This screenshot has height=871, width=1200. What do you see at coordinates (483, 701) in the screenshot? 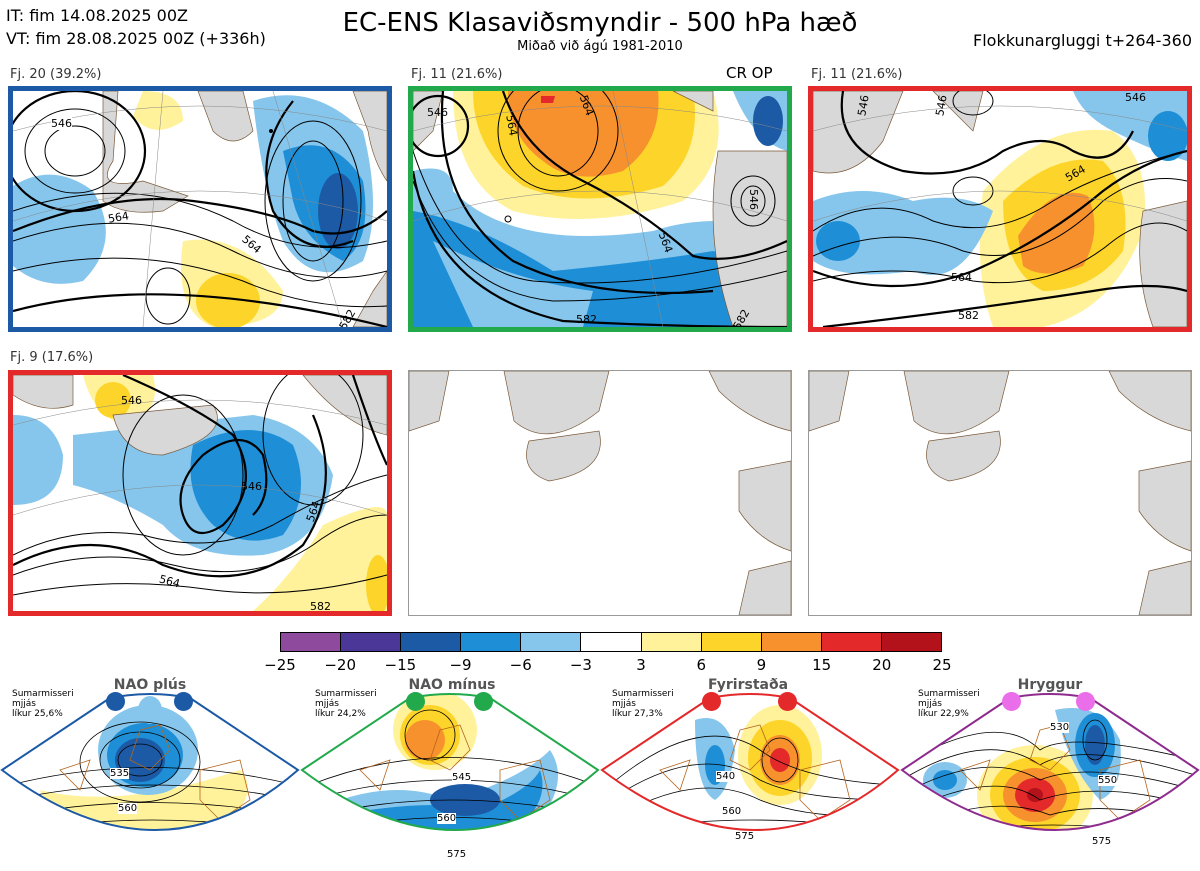
I see `regime-2-dot-right` at bounding box center [483, 701].